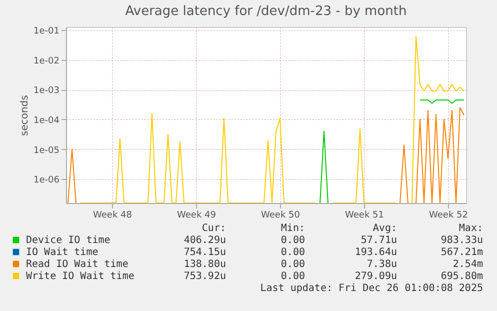  I want to click on text: 57.71u, so click(378, 240).